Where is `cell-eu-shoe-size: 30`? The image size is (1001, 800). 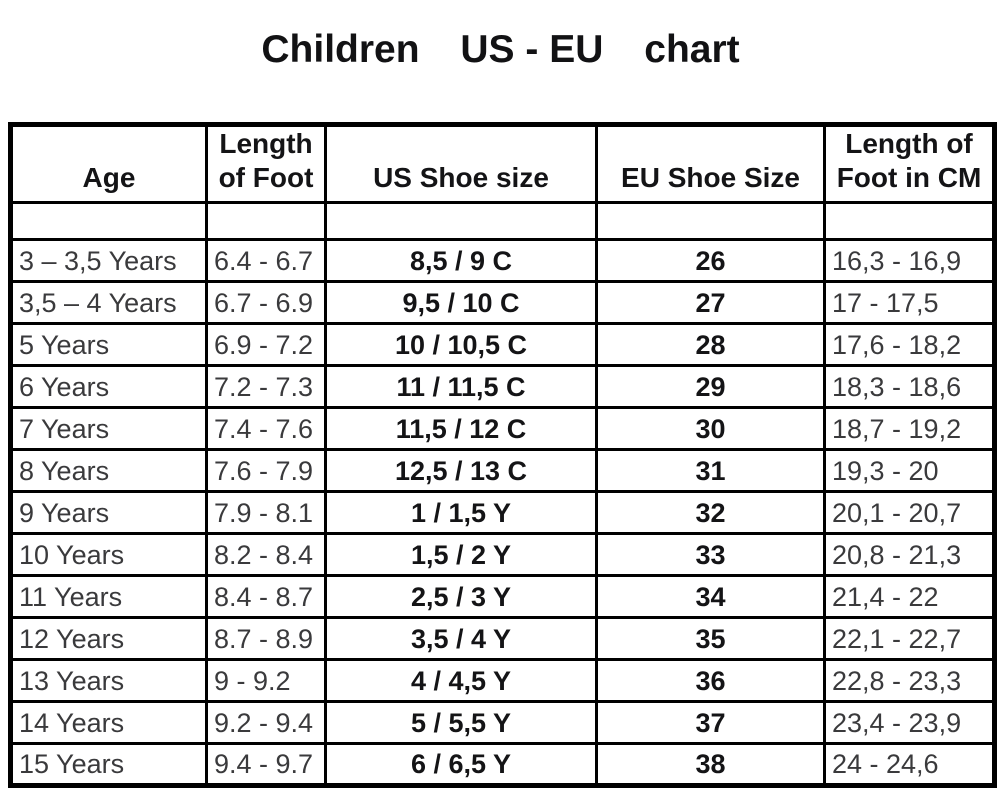
cell-eu-shoe-size: 30 is located at coordinates (710, 428).